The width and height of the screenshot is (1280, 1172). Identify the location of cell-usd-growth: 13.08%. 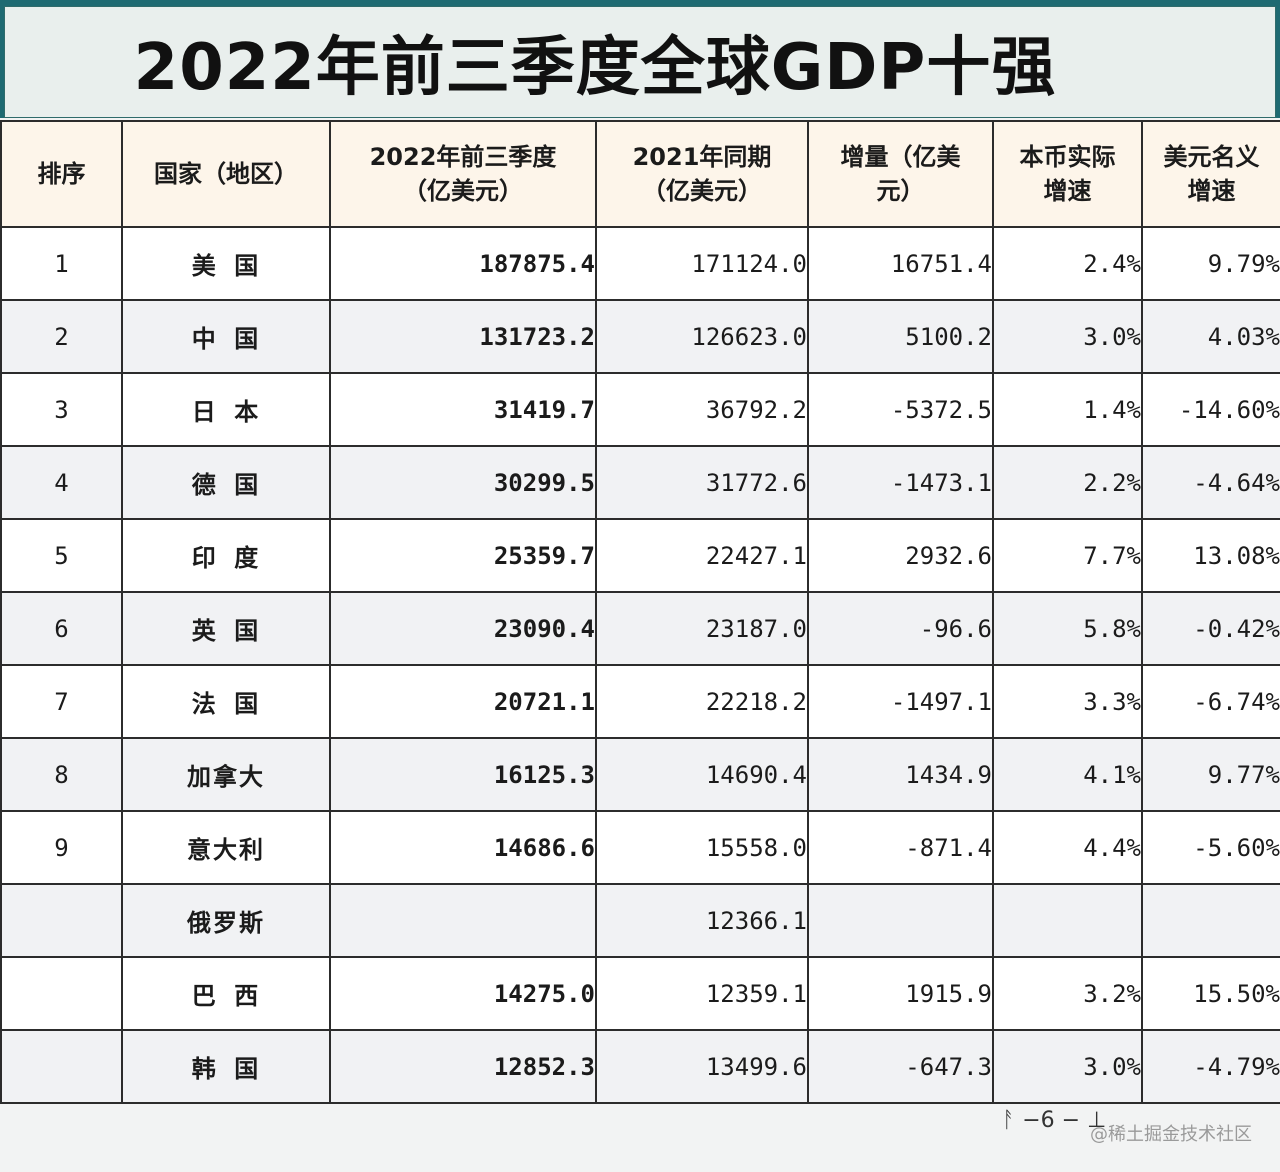
(1210, 555).